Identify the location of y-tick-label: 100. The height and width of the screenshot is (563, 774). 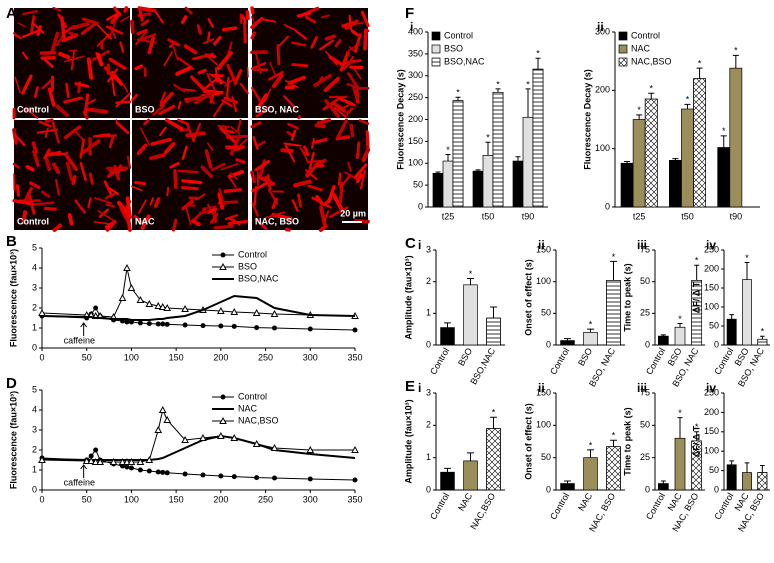
(543, 425).